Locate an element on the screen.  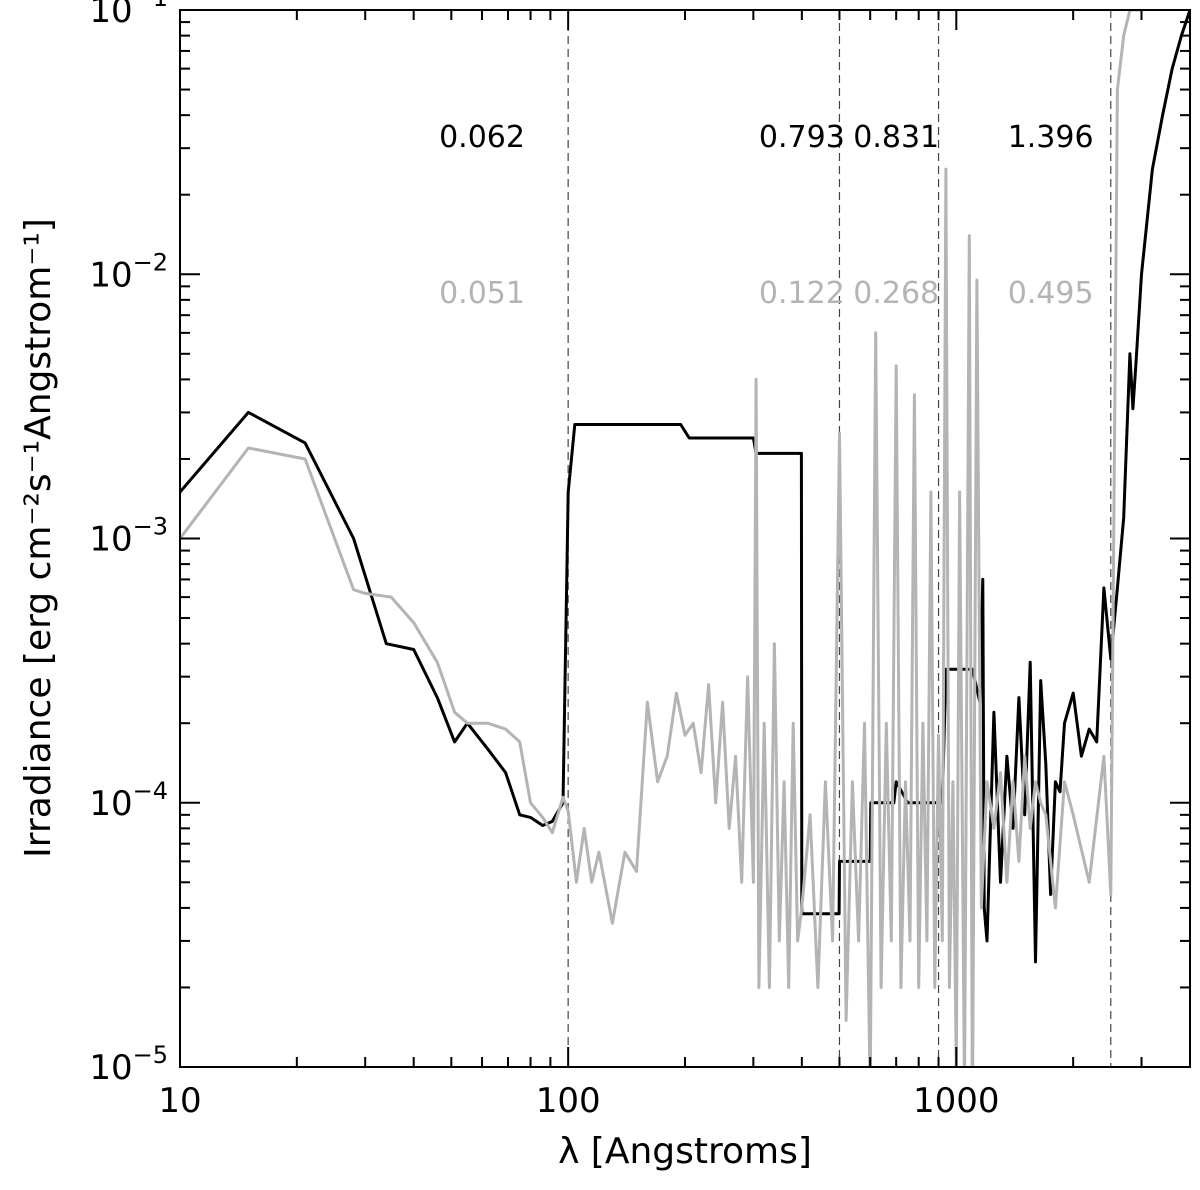
y-tick-label: 10−1 is located at coordinates (128, 15).